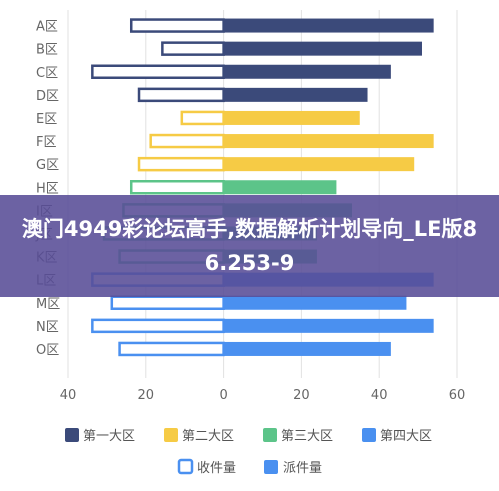 Image resolution: width=499 pixels, height=491 pixels. I want to click on category-label: H区, so click(47, 188).